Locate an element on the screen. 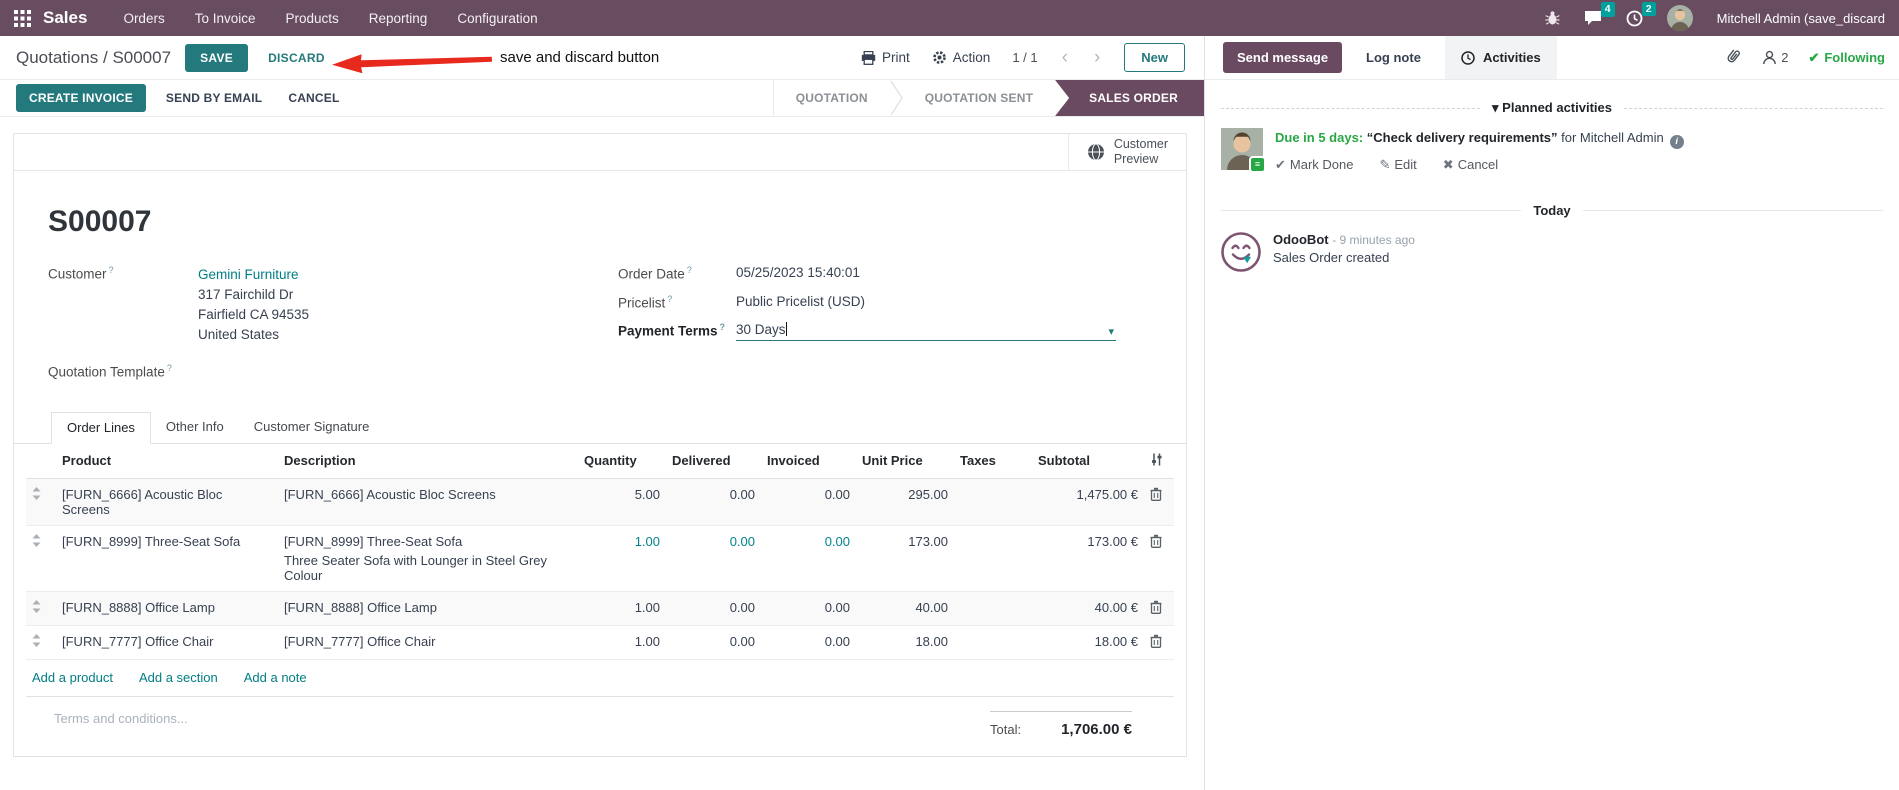 Image resolution: width=1899 pixels, height=790 pixels. followers-button: 2 is located at coordinates (1775, 57).